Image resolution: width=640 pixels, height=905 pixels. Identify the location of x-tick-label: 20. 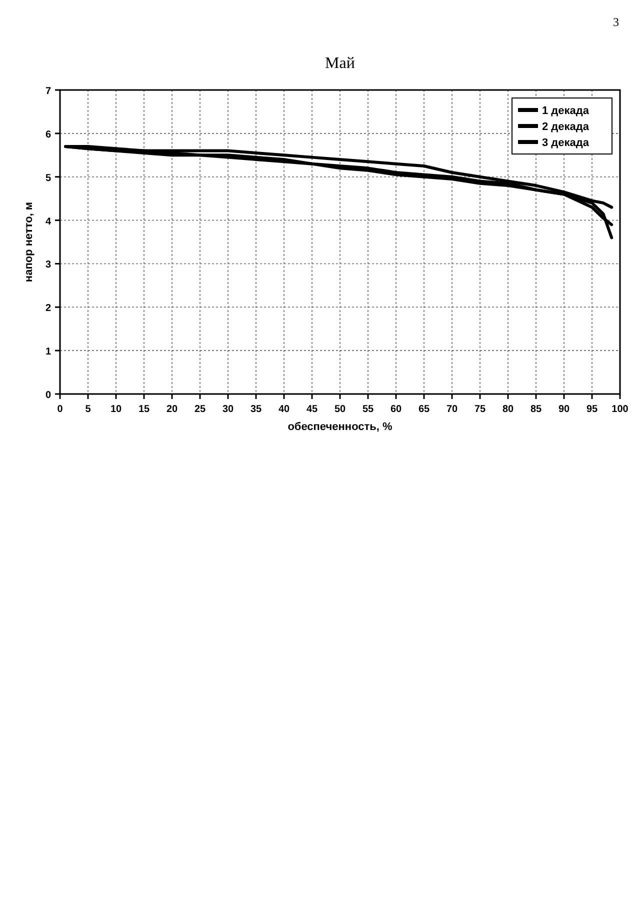
(172, 409).